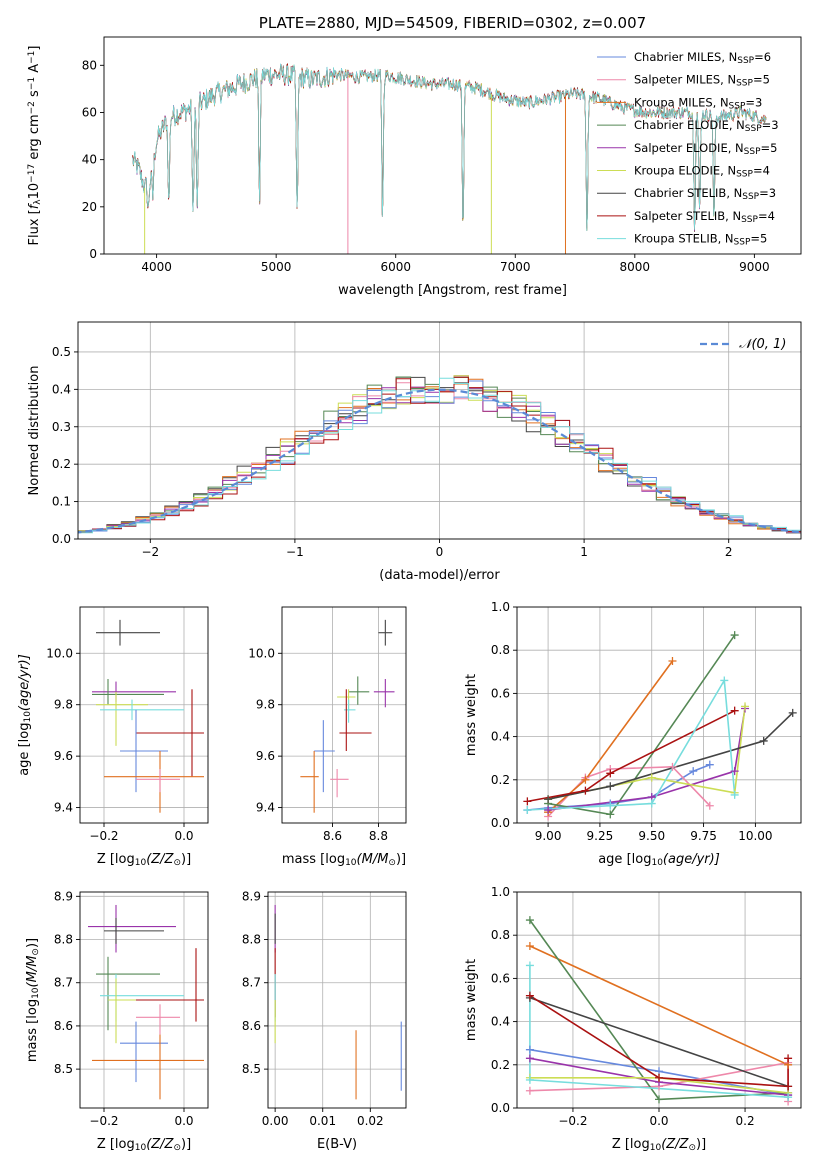 The height and width of the screenshot is (1170, 819). Describe the element at coordinates (63, 1069) in the screenshot. I see `y-tick-label: 8.5` at that location.